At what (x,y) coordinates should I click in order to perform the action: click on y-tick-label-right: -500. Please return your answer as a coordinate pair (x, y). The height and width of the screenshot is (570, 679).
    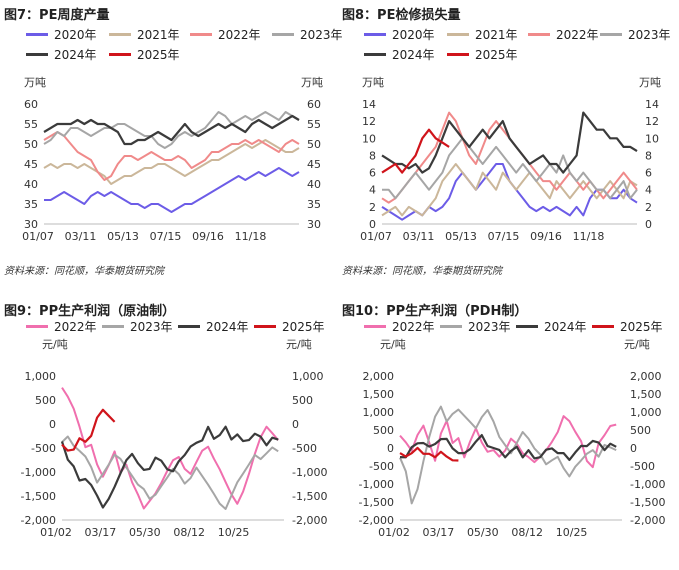
    Looking at the image, I should click on (642, 466).